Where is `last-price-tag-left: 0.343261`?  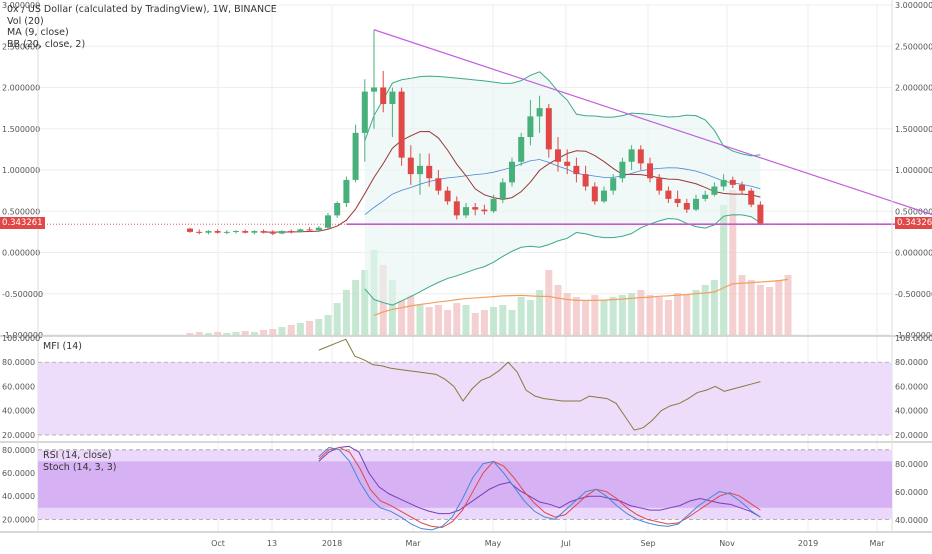
last-price-tag-left: 0.343261 is located at coordinates (22, 223).